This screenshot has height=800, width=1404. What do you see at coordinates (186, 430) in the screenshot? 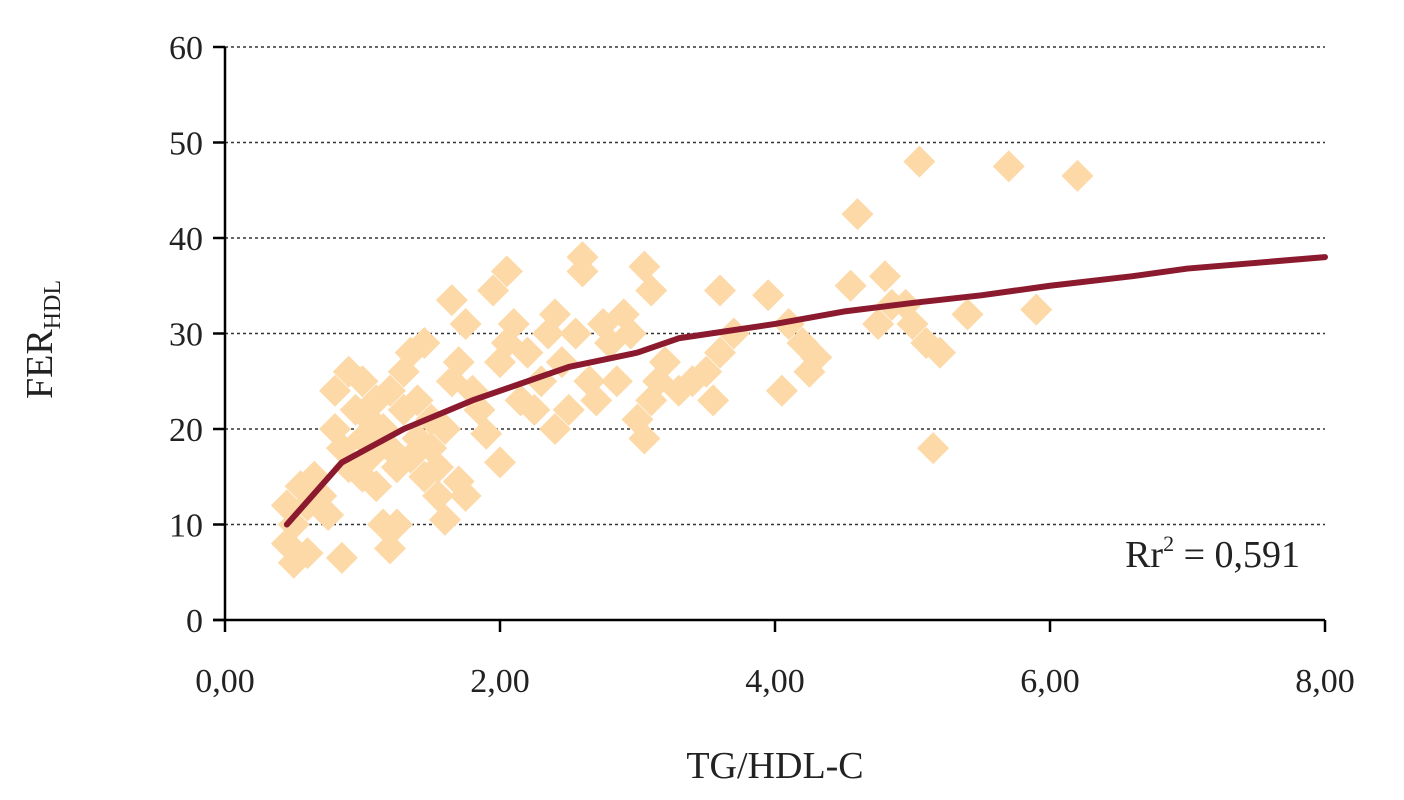
I see `y-tick-label-20: 20` at bounding box center [186, 430].